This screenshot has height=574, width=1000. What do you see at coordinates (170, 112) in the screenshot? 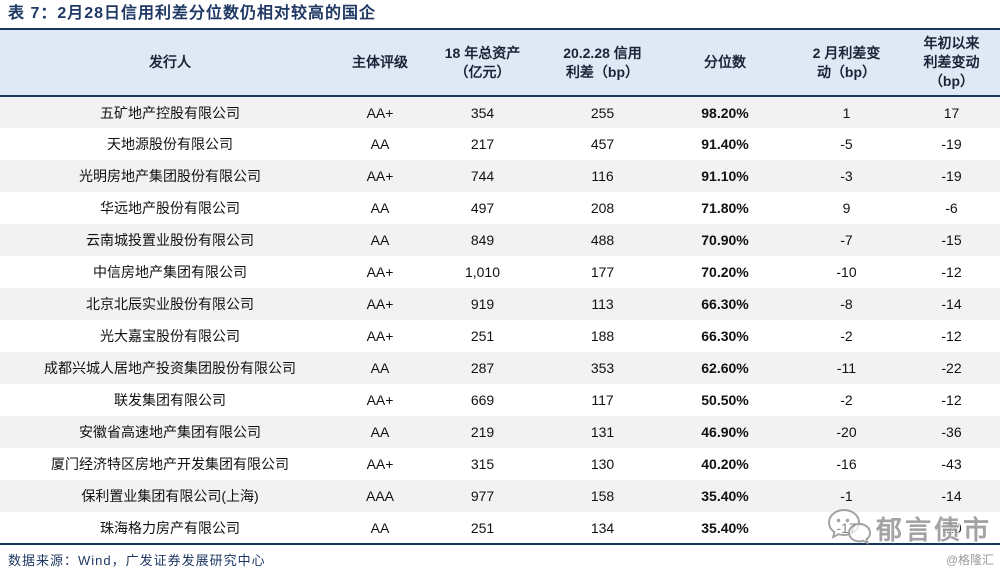
I see `table-cell: 五矿地产控股有限公司` at bounding box center [170, 112].